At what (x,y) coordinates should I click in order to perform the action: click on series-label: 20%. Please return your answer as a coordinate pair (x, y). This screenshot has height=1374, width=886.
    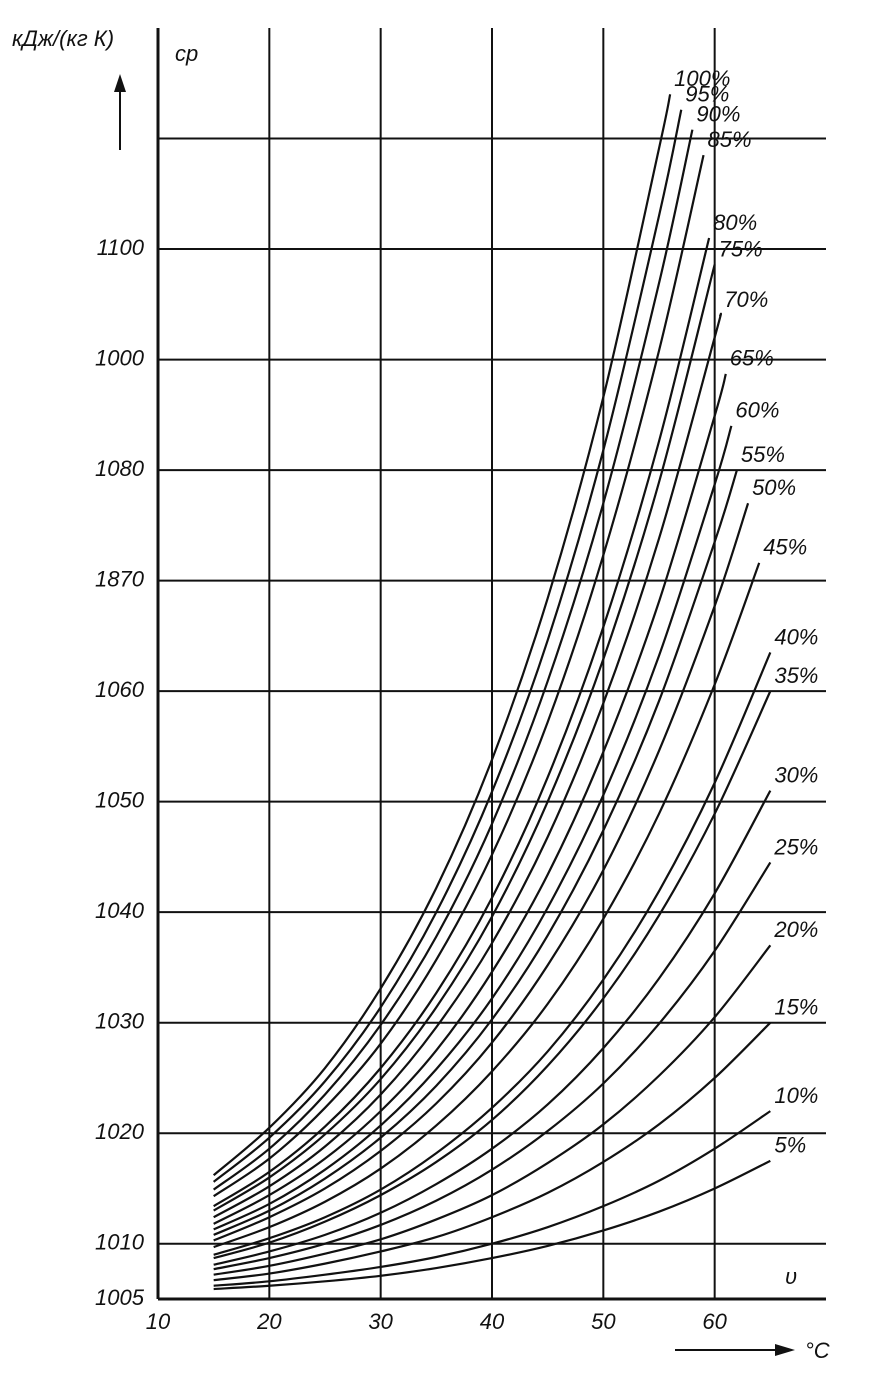
    Looking at the image, I should click on (795, 929).